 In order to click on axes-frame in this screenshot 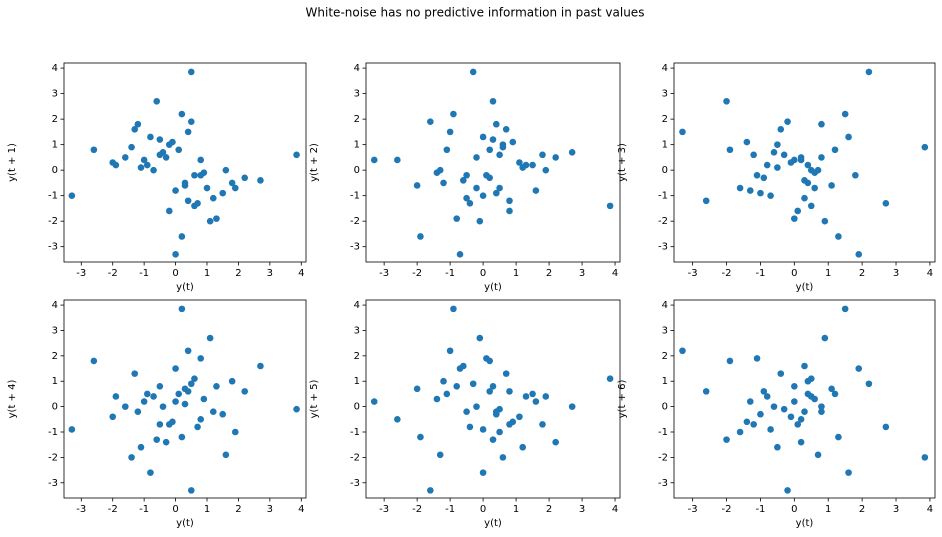, I will do `click(493, 162)`.